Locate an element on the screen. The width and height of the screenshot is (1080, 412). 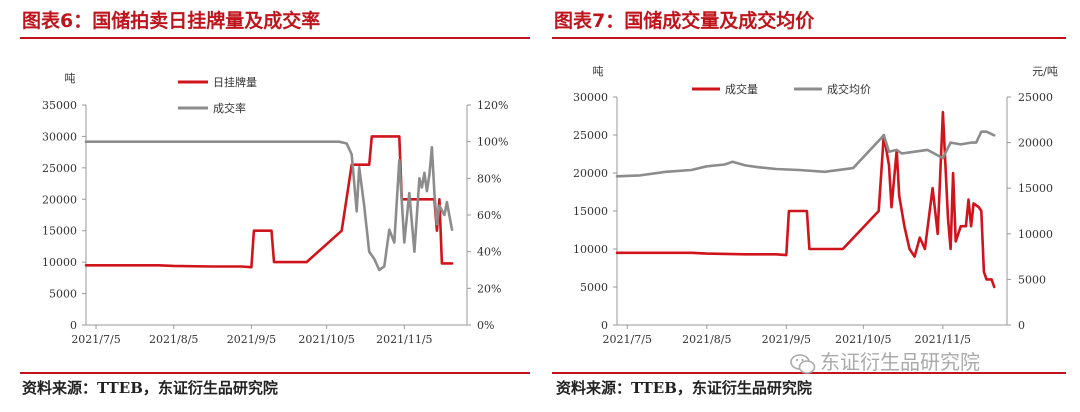
right-y-tick-label: 120% is located at coordinates (492, 105).